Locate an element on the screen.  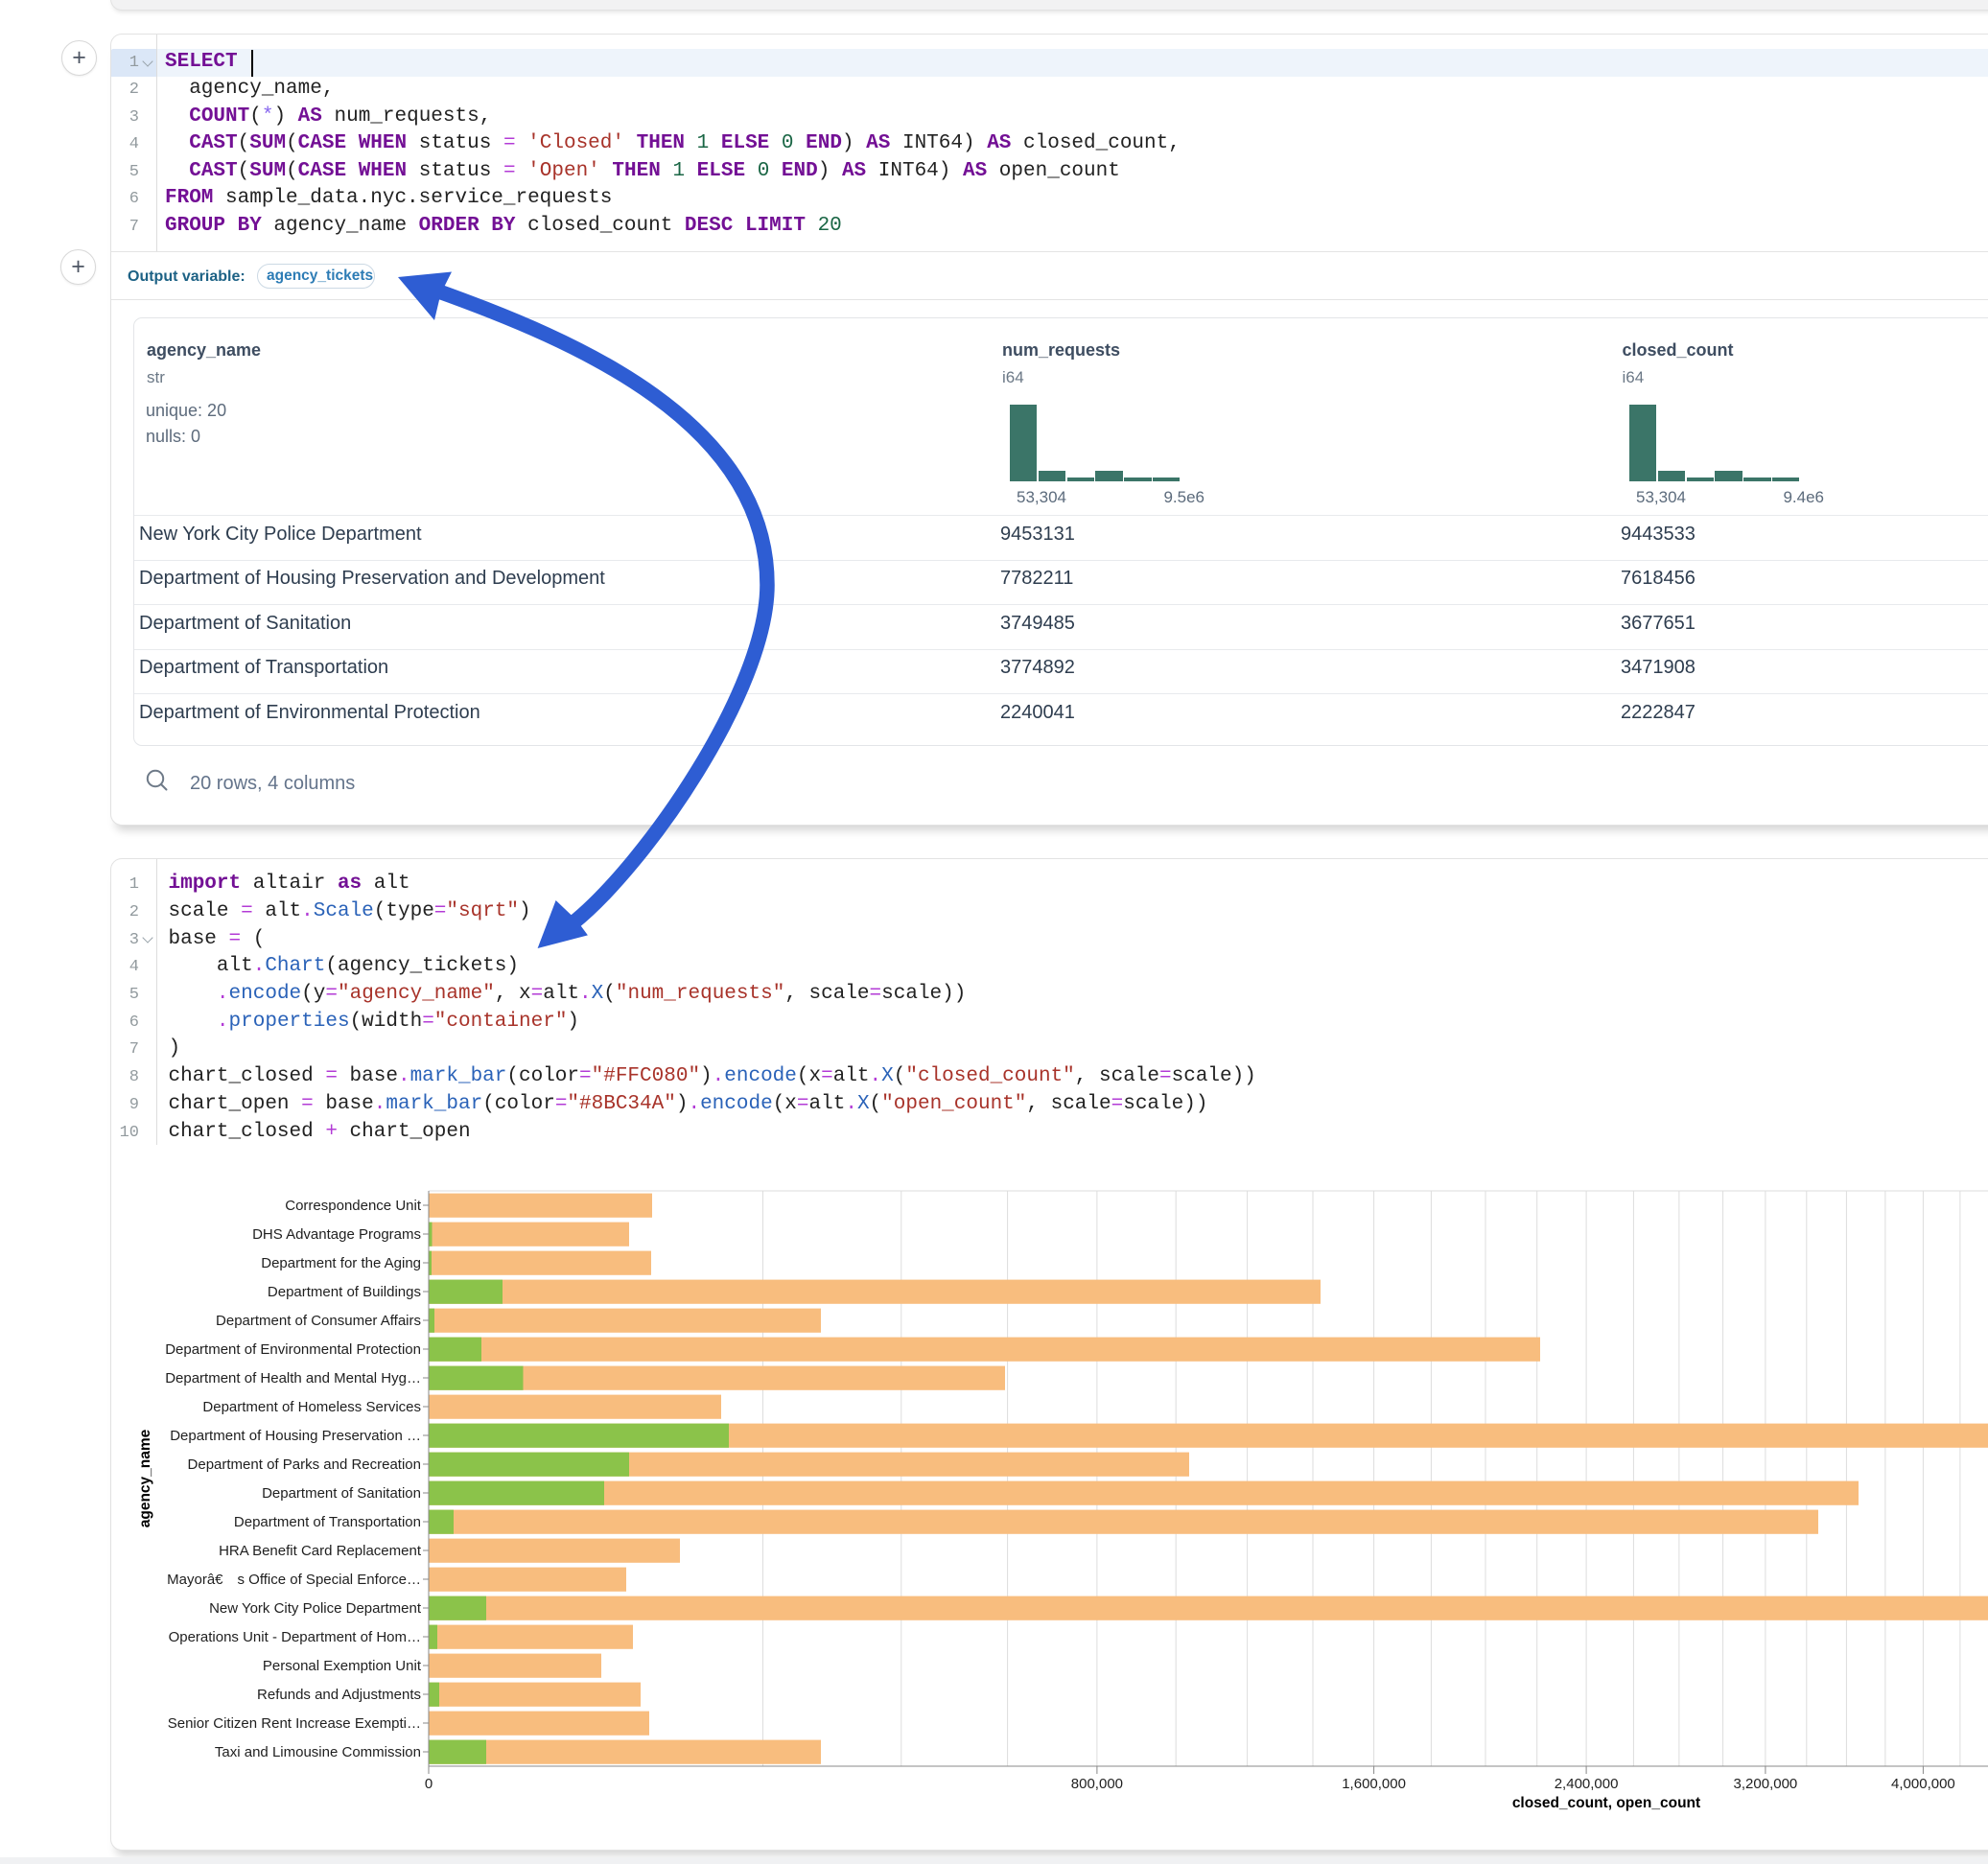
svg-text: 800,000 is located at coordinates (1097, 1784).